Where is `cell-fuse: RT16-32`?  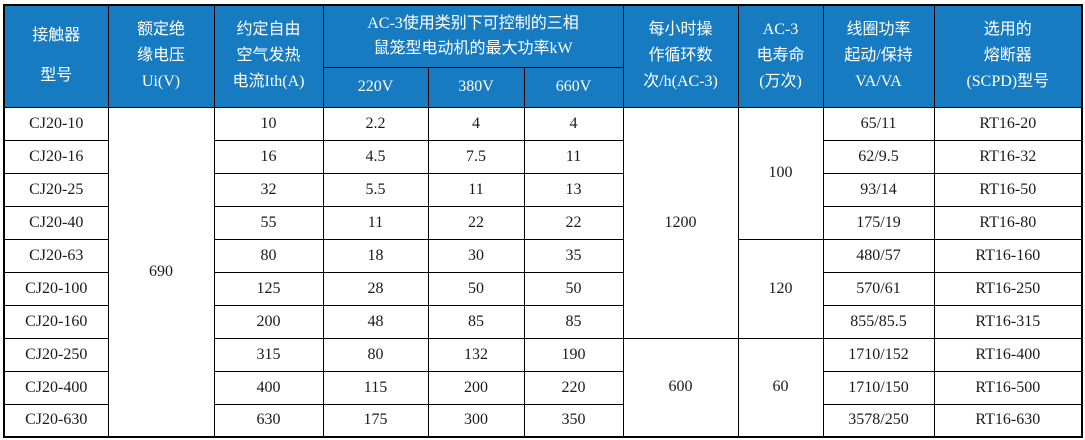
cell-fuse: RT16-32 is located at coordinates (1008, 156).